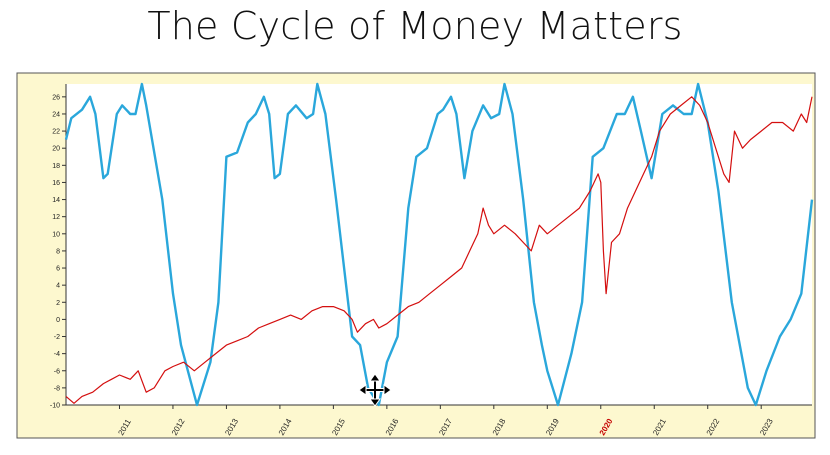  I want to click on y-tick-label: -10, so click(55, 406).